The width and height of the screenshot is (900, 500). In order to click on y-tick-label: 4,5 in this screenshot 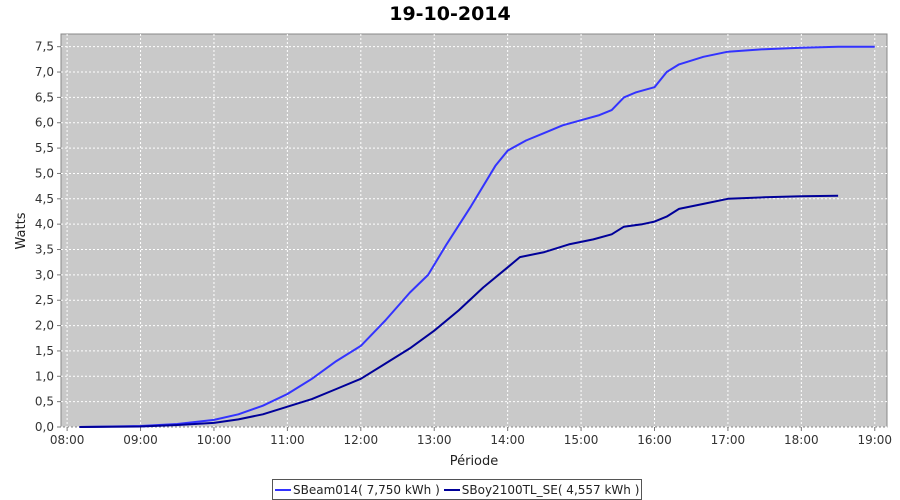, I will do `click(44, 199)`.